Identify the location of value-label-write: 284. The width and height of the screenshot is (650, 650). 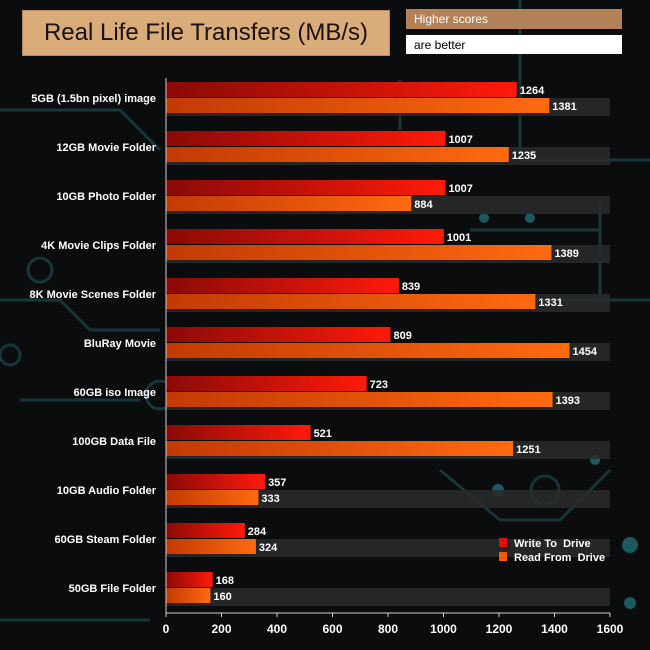
(257, 532).